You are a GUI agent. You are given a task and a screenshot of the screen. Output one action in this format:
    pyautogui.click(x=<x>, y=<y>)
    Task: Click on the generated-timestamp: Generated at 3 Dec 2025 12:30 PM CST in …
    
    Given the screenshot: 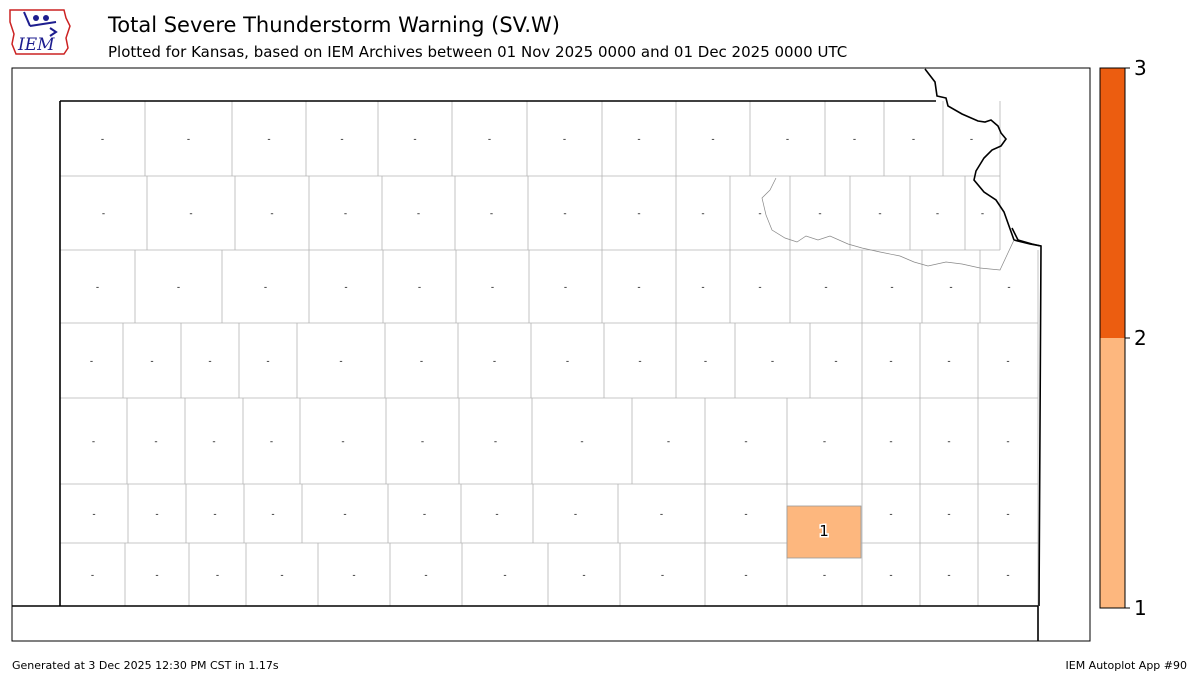 What is the action you would take?
    pyautogui.click(x=145, y=665)
    